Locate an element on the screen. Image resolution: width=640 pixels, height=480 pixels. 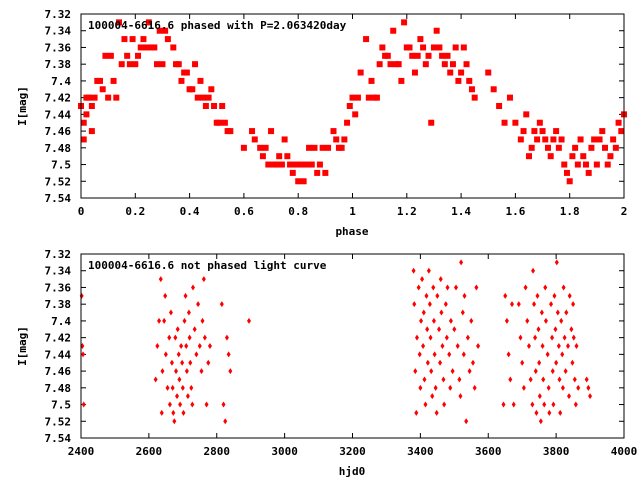
unphased-x-tick-label: 2400 is located at coordinates (81, 451).